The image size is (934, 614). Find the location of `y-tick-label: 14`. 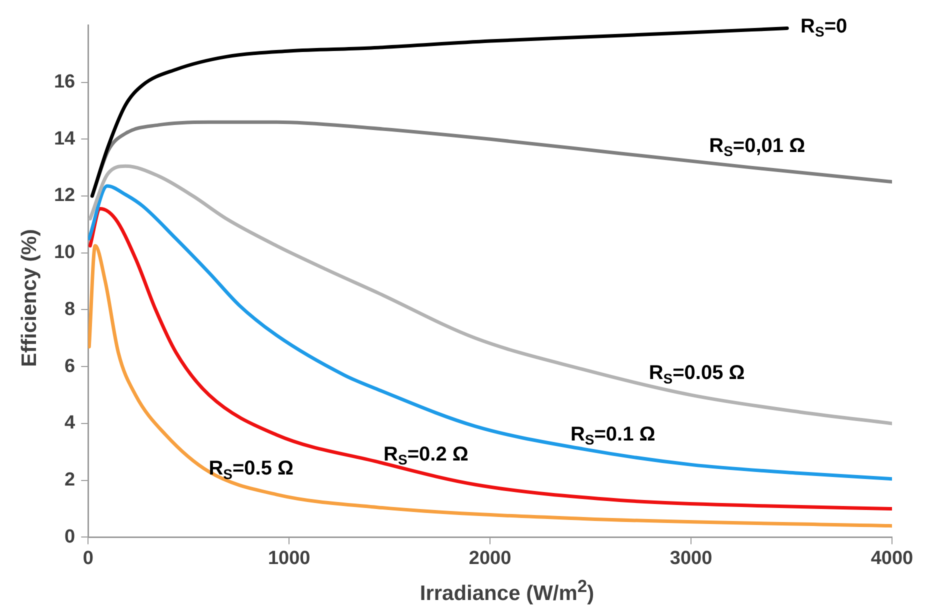

y-tick-label: 14 is located at coordinates (65, 139).